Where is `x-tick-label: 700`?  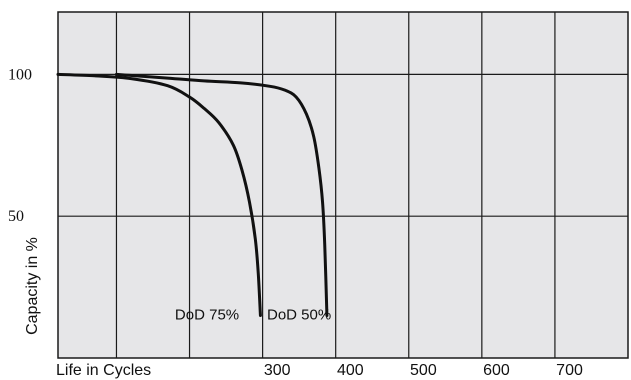 x-tick-label: 700 is located at coordinates (569, 370).